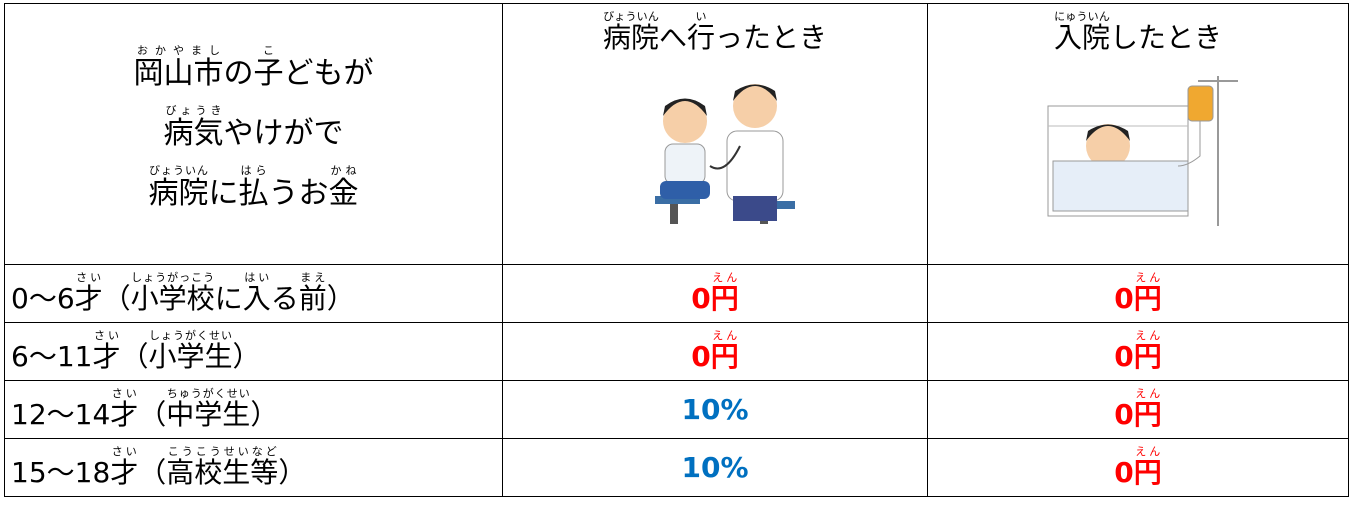  I want to click on row-label: 15～18才さい（高校生等こうこうせいなど）, so click(253, 467).